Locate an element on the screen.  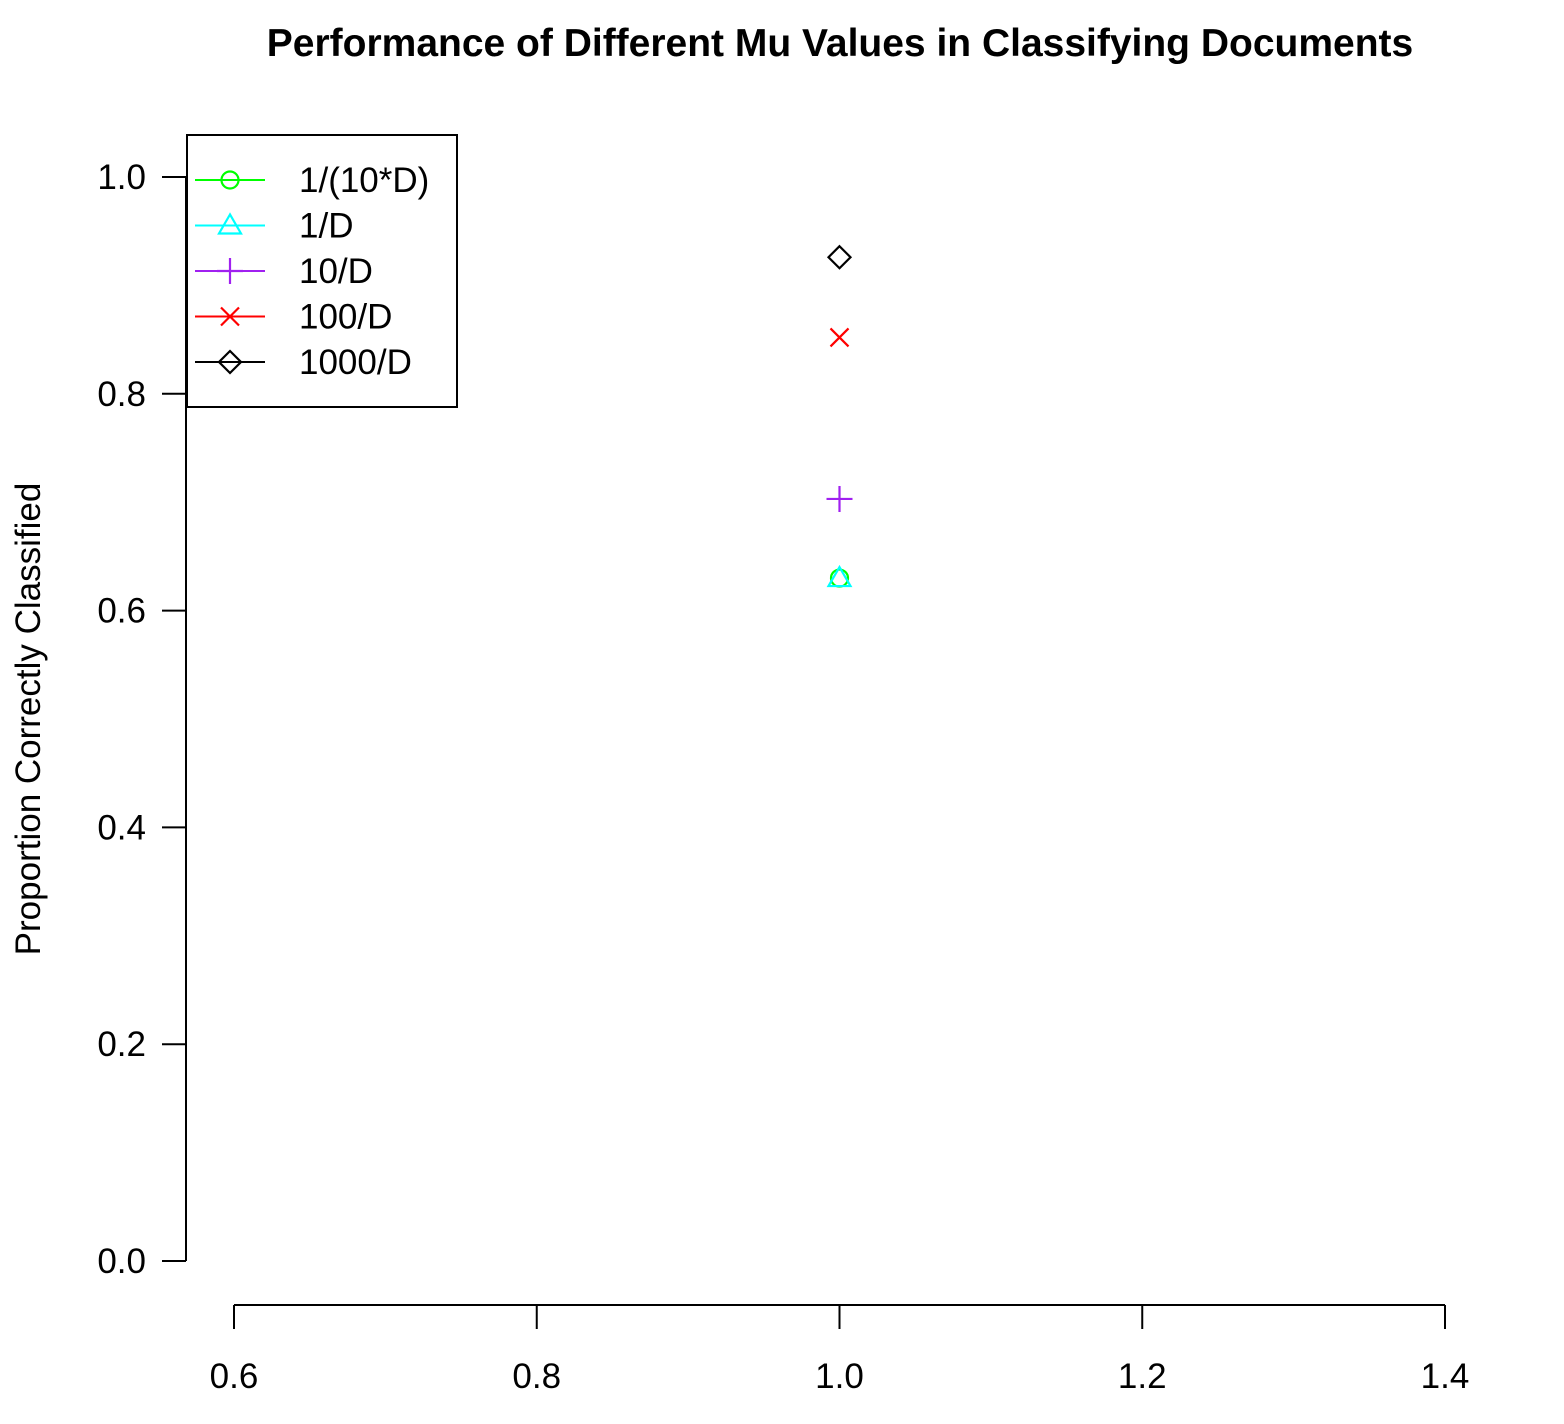
x-tick-label: 0.8 is located at coordinates (536, 1376).